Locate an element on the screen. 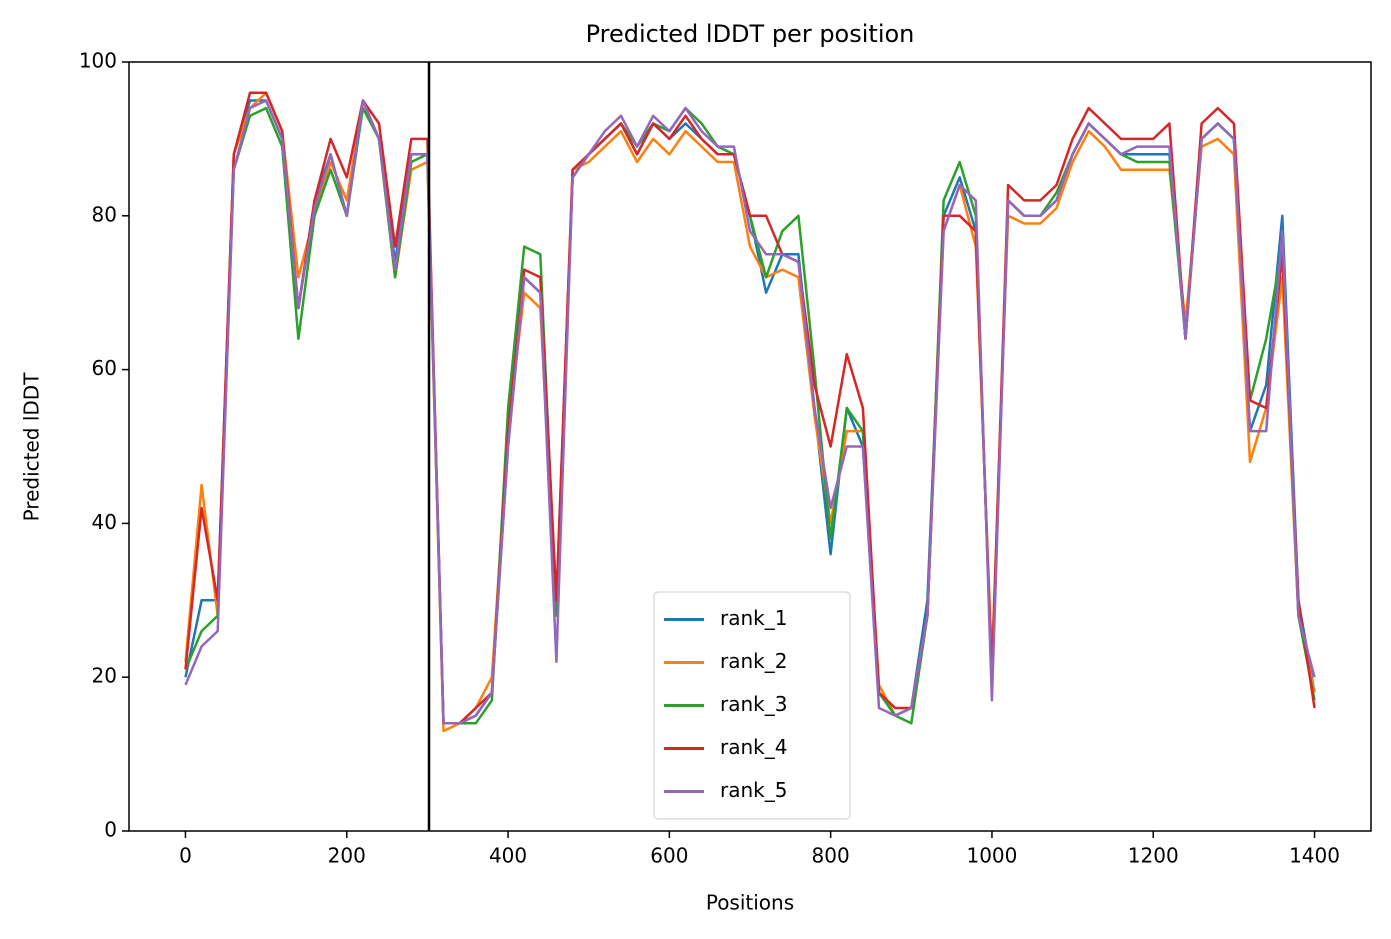  x-tick-label: 1200 is located at coordinates (1153, 856).